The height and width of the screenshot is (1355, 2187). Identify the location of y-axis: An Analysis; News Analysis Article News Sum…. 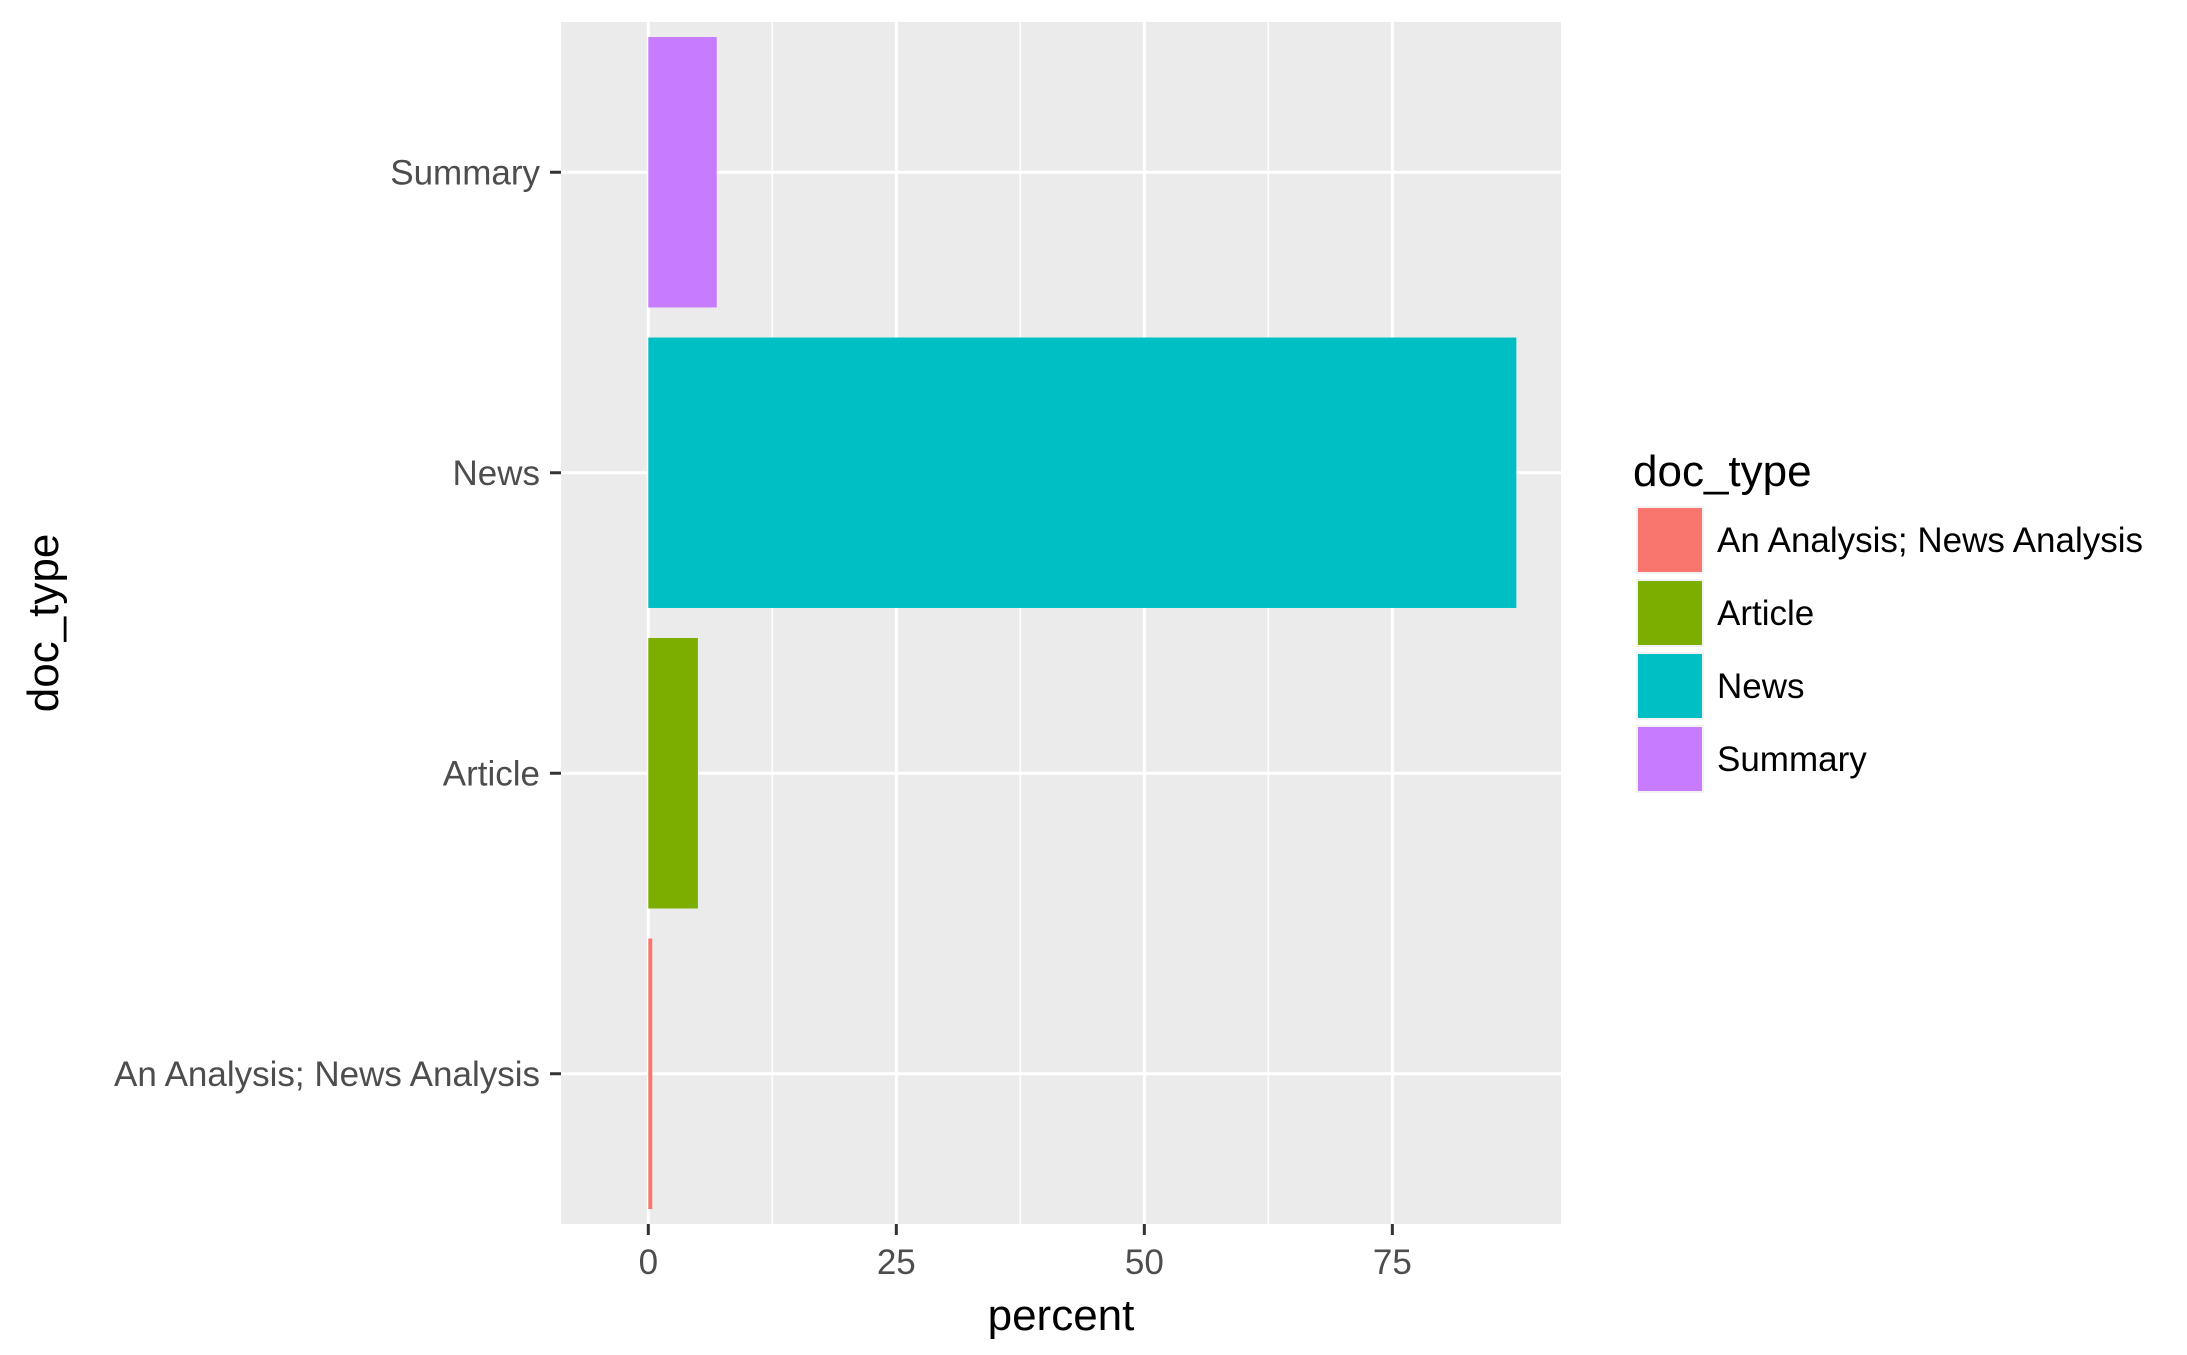
(337, 623).